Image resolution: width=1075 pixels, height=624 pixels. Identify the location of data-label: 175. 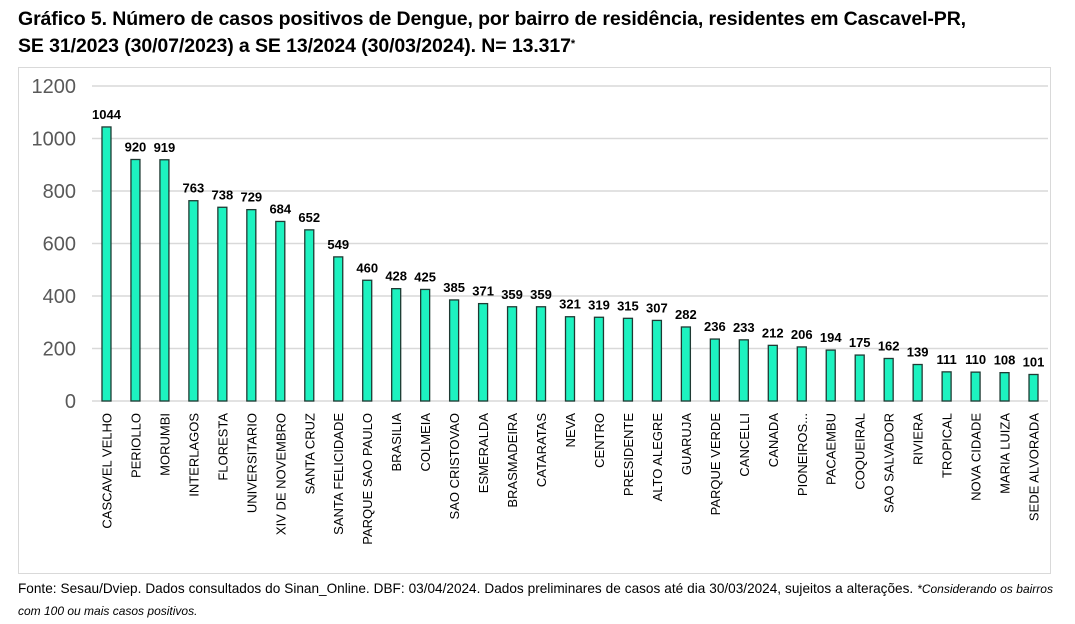
(860, 342).